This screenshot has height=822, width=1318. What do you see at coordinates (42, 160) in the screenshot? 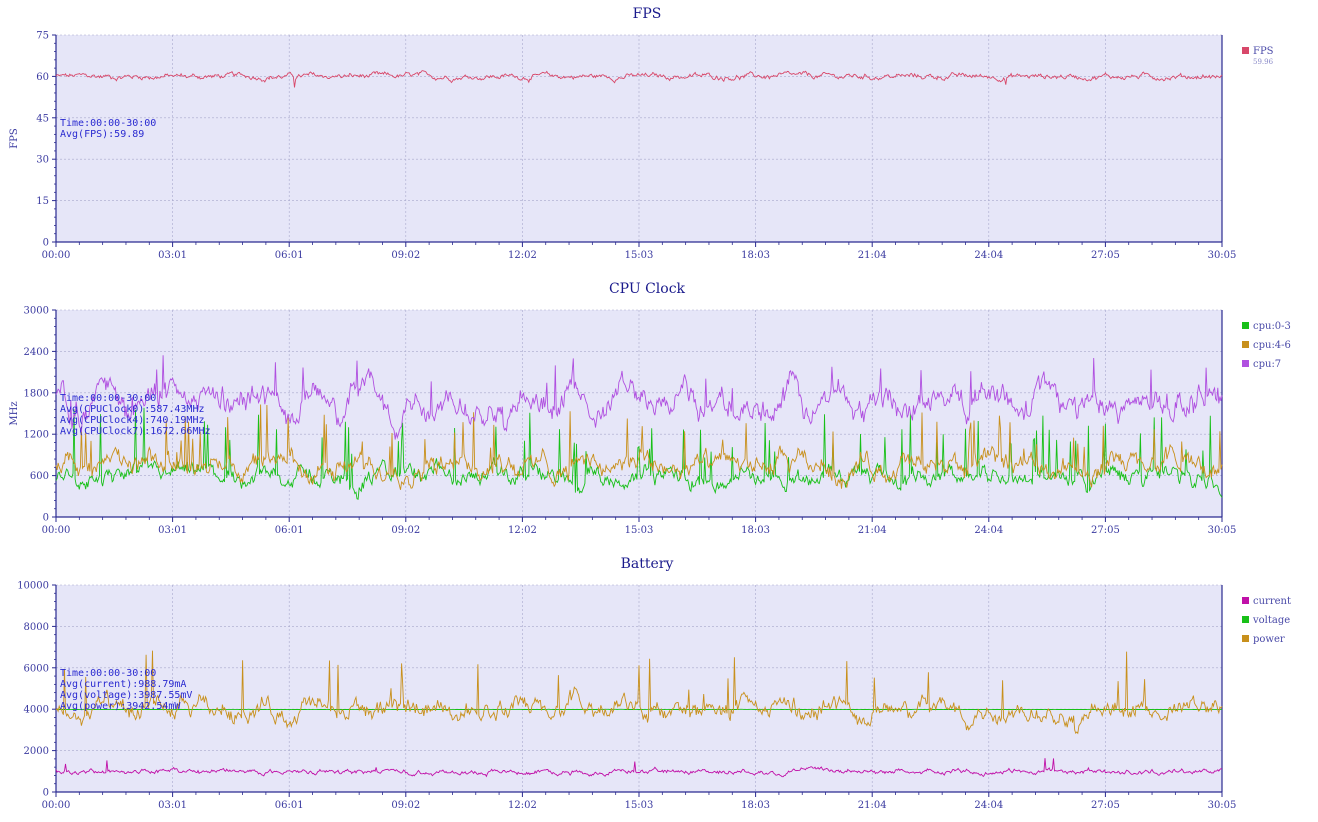
I see `y-tick-label: 30` at bounding box center [42, 160].